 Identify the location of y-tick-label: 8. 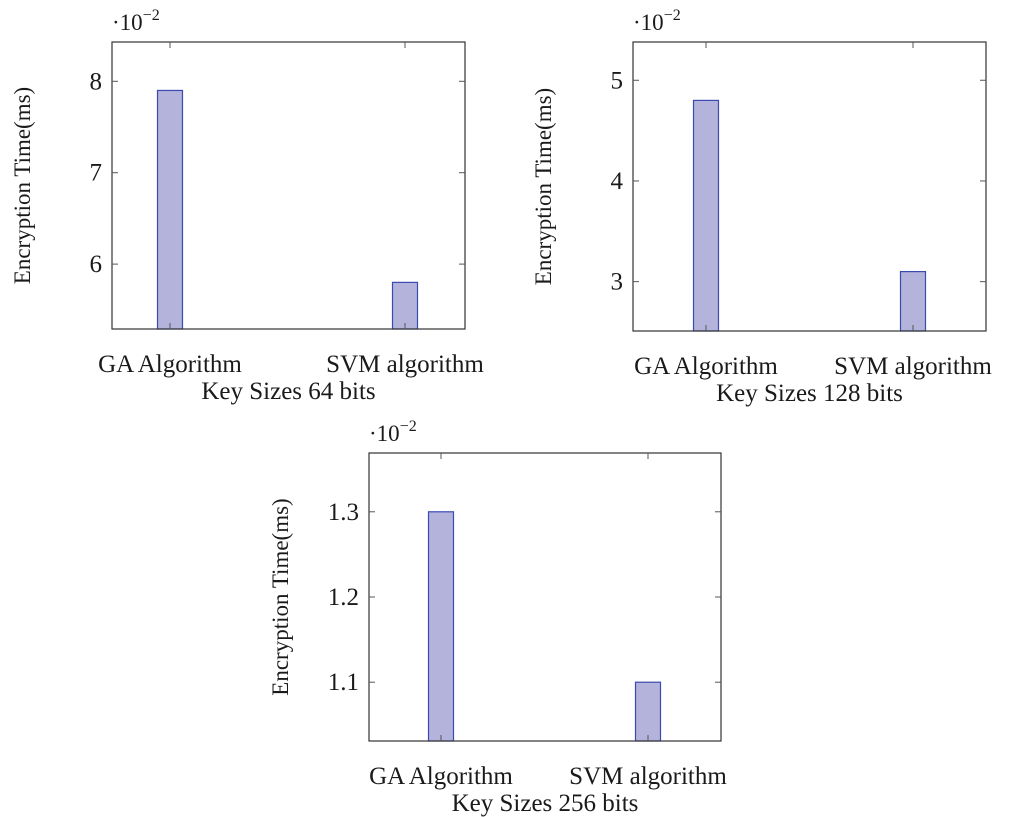
(96, 81).